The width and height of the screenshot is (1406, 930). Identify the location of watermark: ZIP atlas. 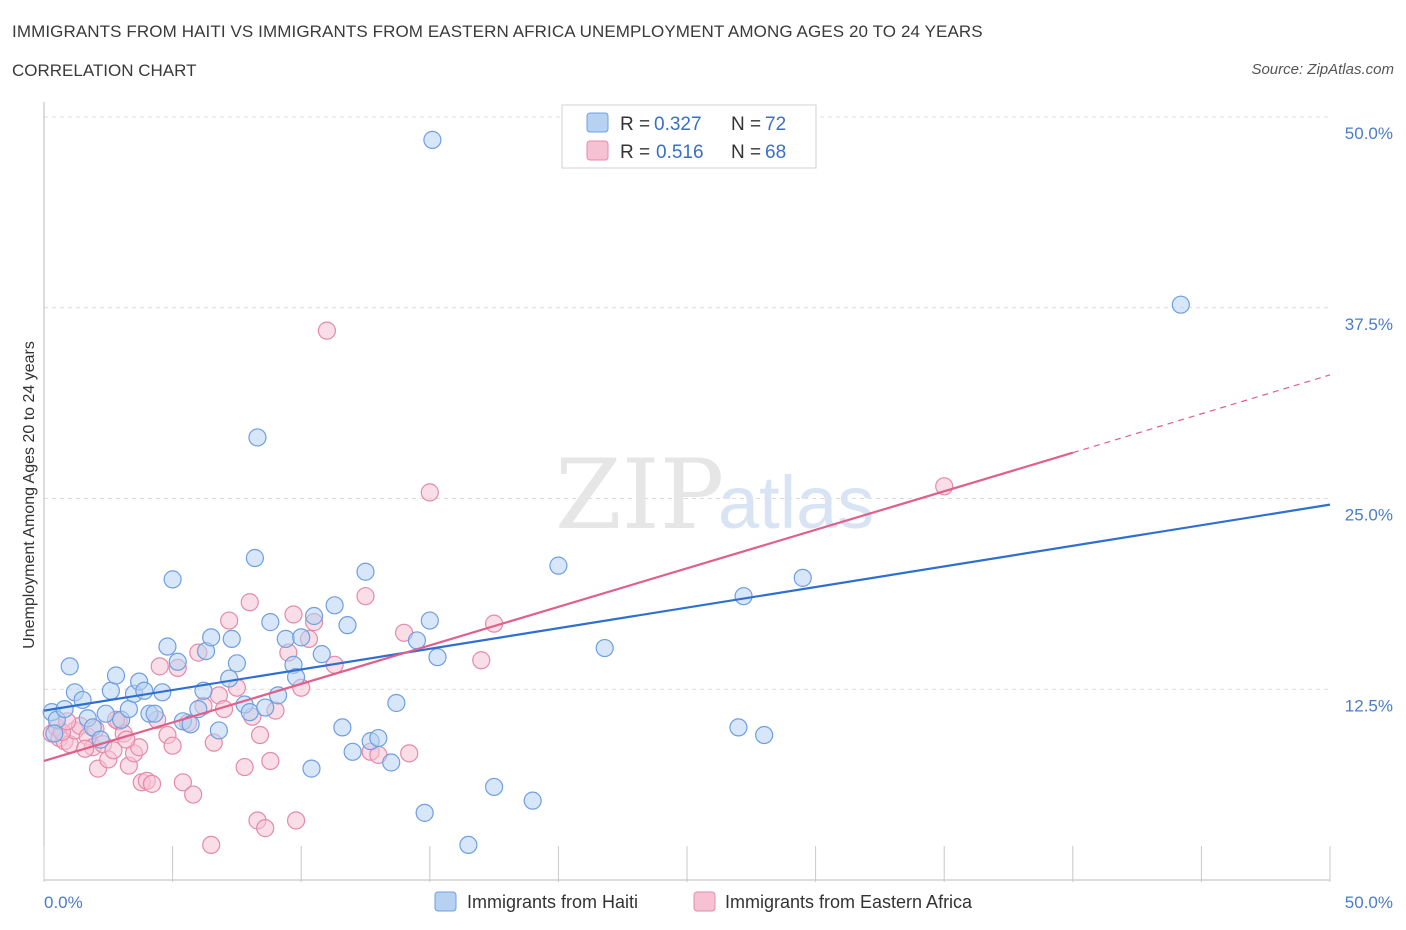
(714, 495).